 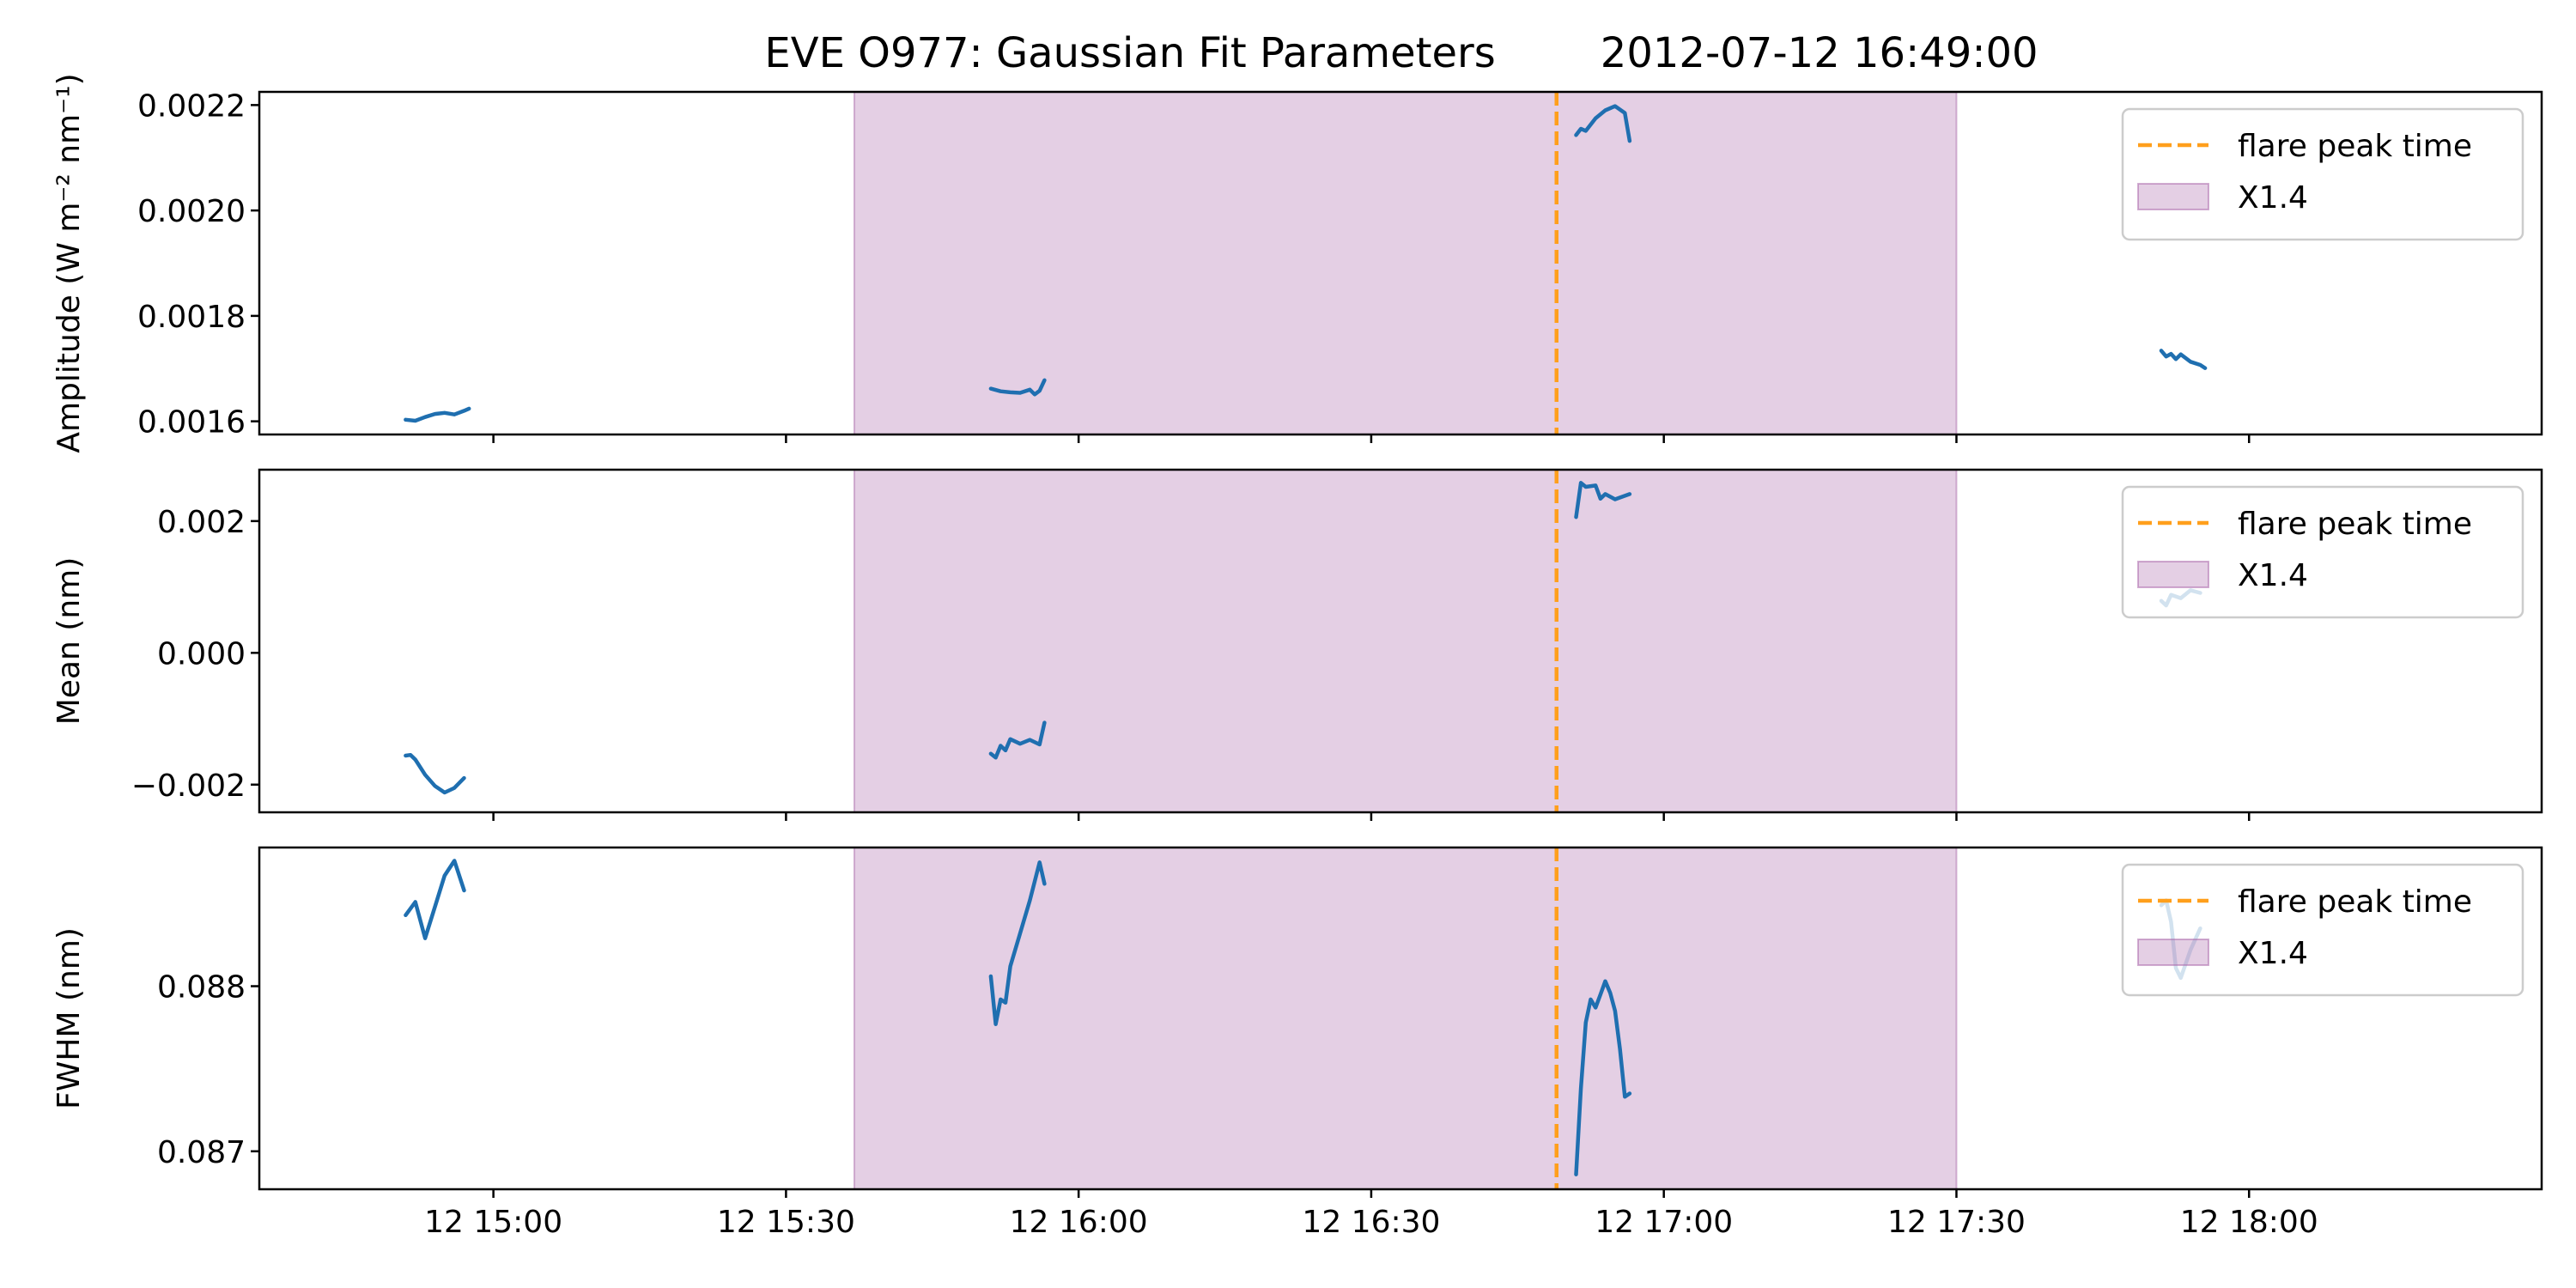 I want to click on x-tick-label: 12 16:30, so click(x=1371, y=1222).